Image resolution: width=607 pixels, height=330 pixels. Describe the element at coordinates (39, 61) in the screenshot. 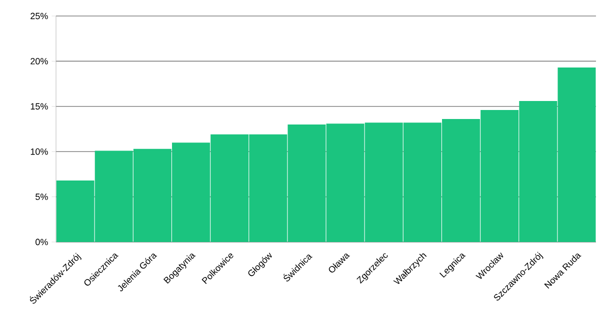

I see `y-tick-label: 20%` at that location.